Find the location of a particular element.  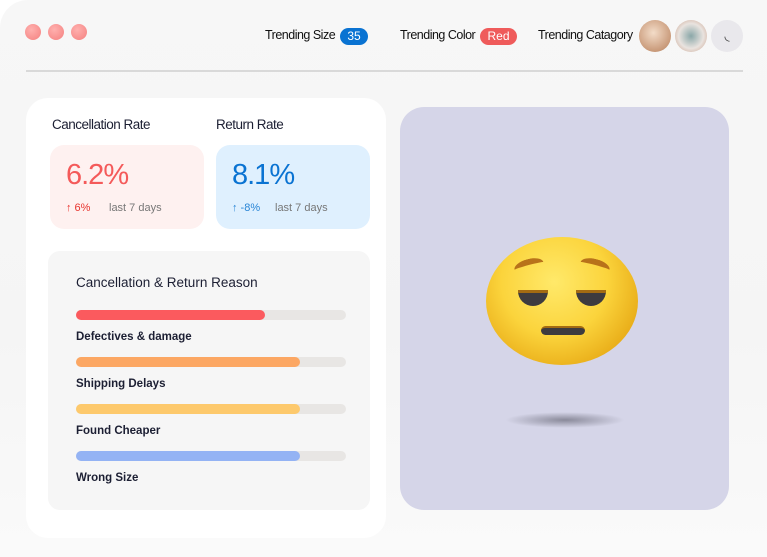

left-brow is located at coordinates (529, 266).